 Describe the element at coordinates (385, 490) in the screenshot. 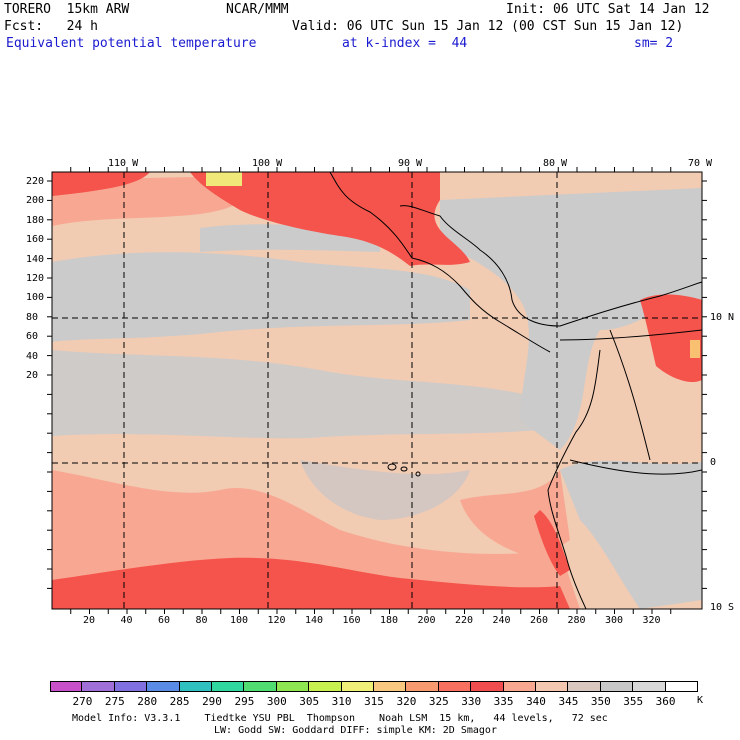

I see `grey-patch-galapagos` at that location.